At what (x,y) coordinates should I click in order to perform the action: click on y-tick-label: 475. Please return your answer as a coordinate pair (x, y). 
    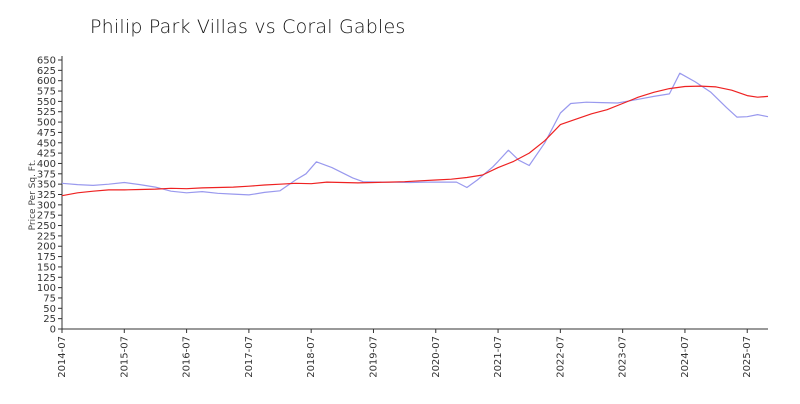
    Looking at the image, I should click on (46, 133).